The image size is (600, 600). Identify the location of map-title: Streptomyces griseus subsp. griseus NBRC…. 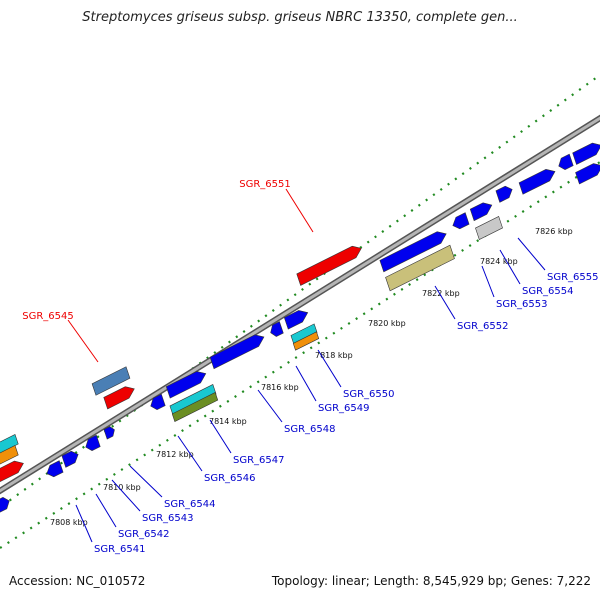
(300, 17).